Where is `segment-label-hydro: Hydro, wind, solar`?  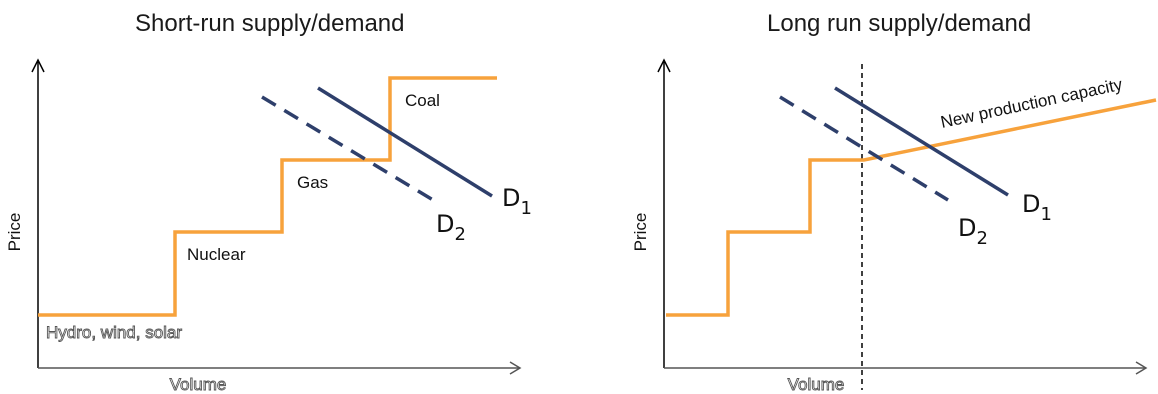
segment-label-hydro: Hydro, wind, solar is located at coordinates (114, 332).